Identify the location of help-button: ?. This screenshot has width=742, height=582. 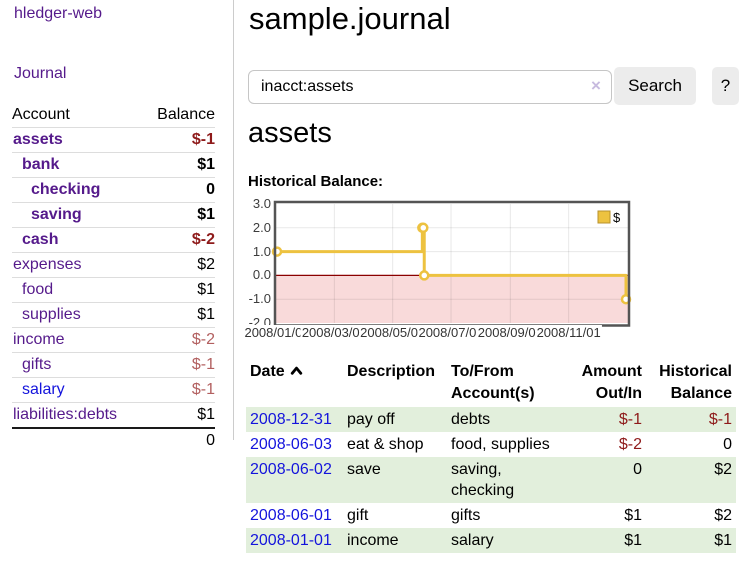
(725, 86).